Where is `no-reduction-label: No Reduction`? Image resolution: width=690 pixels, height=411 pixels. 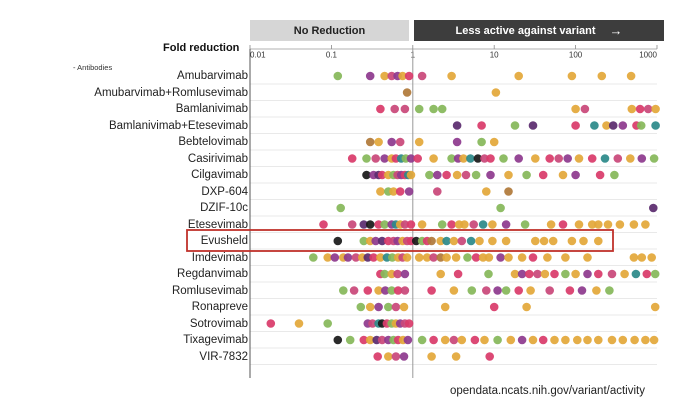 no-reduction-label: No Reduction is located at coordinates (329, 30).